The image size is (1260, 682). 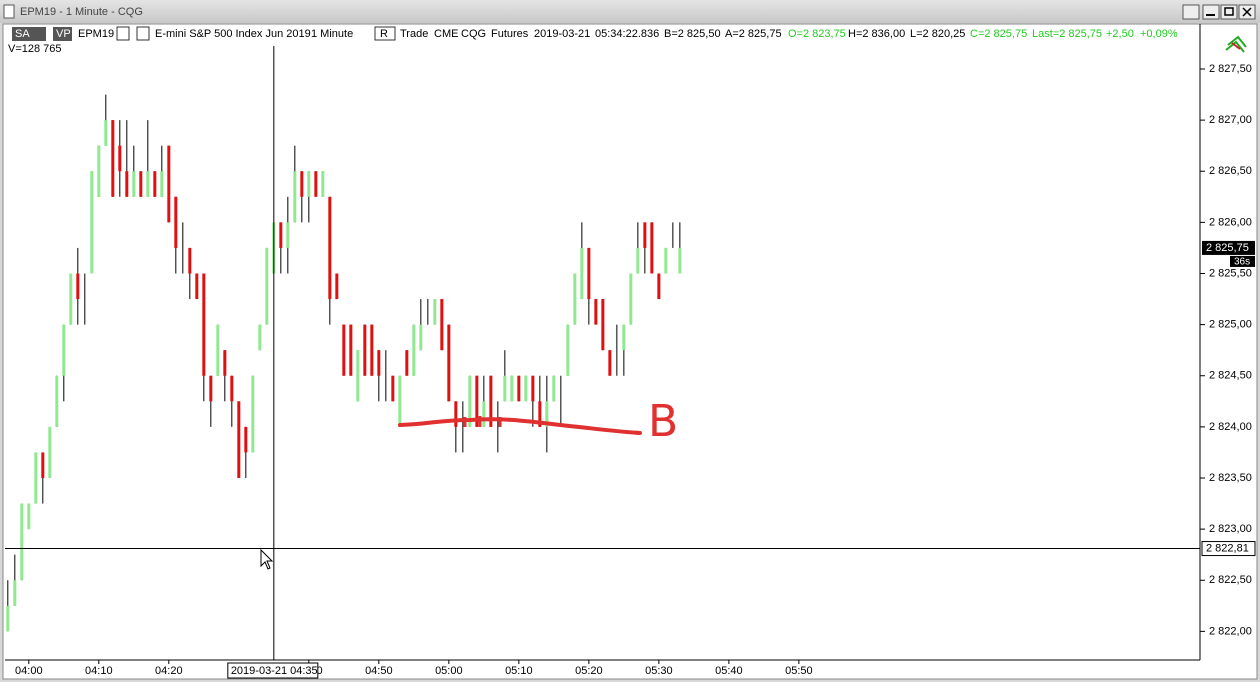 I want to click on header-item: E-mini S&P 500 Index Jun 2019, so click(x=233, y=34).